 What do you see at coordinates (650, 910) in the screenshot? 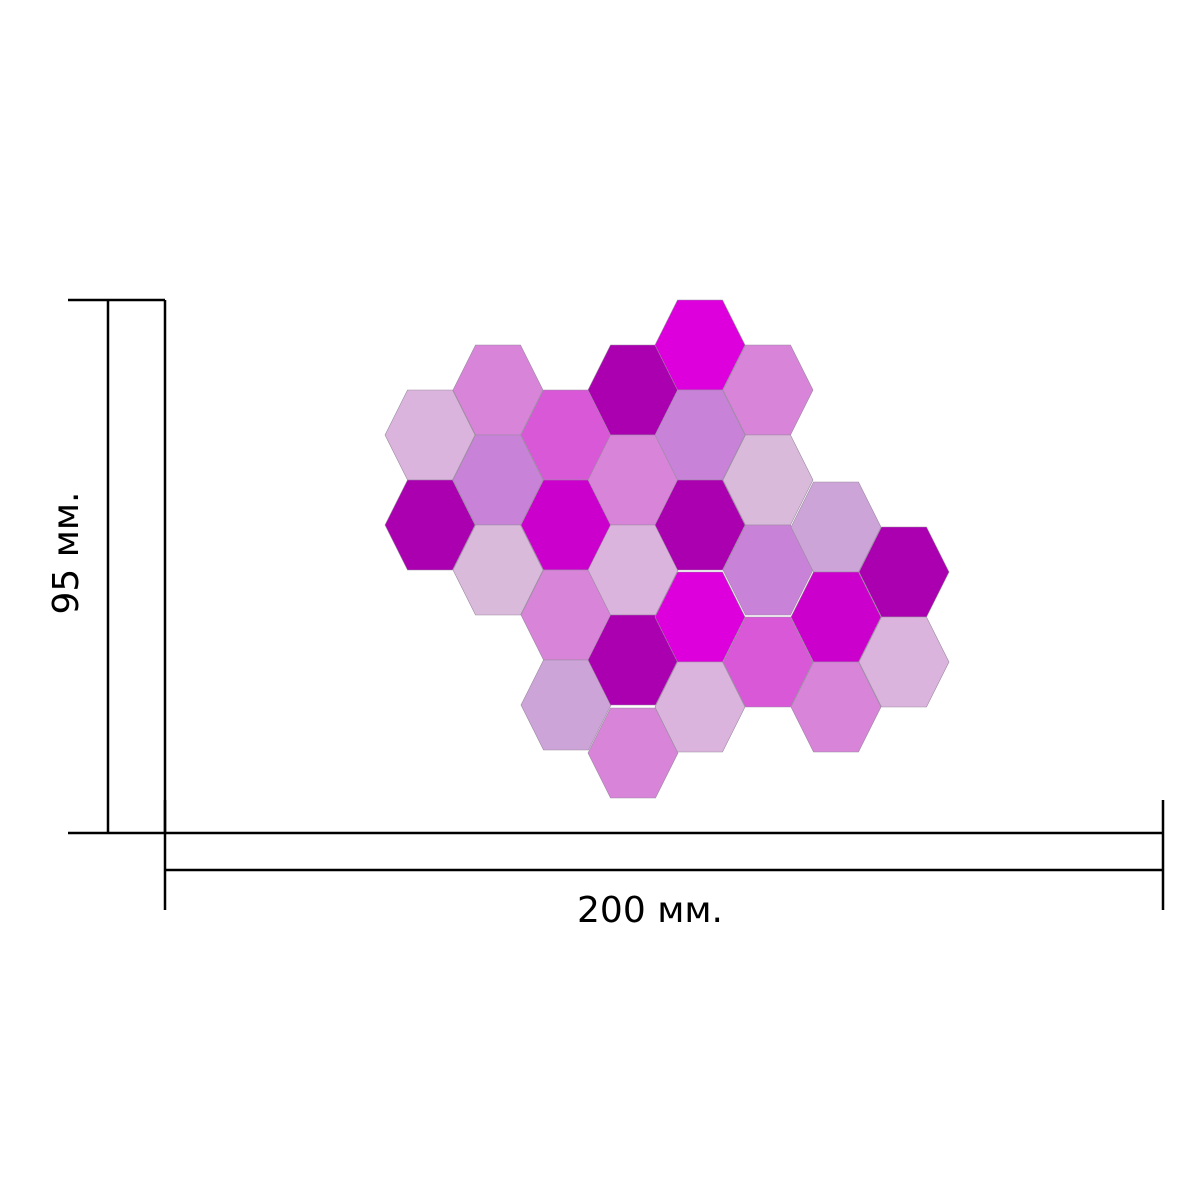
I see `width-label: 200 мм.` at bounding box center [650, 910].